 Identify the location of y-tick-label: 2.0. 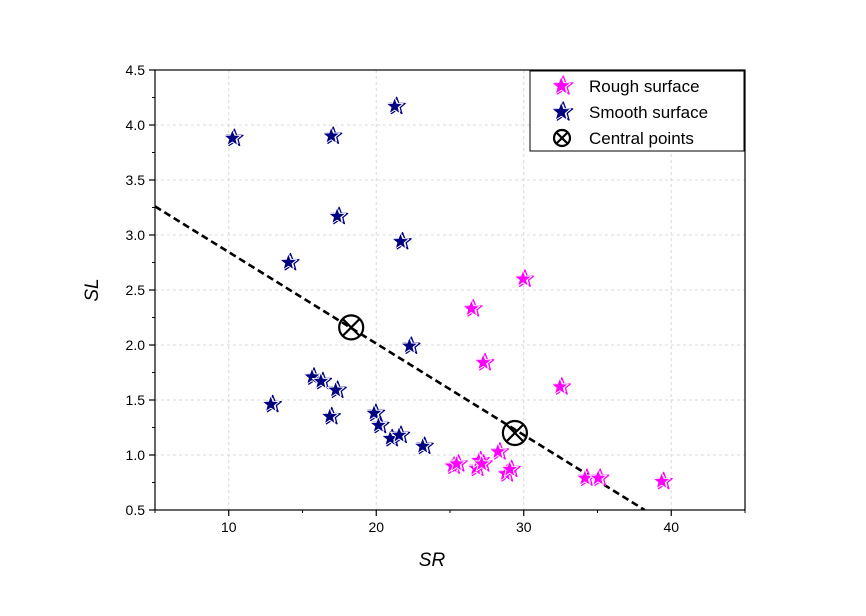
(136, 345).